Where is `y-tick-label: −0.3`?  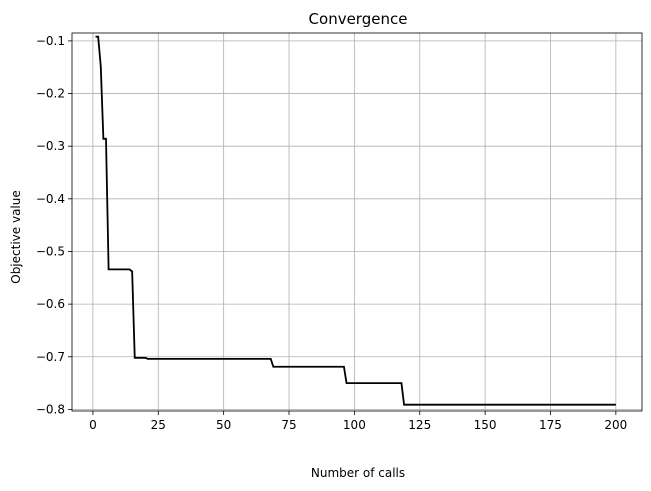 y-tick-label: −0.3 is located at coordinates (50, 146).